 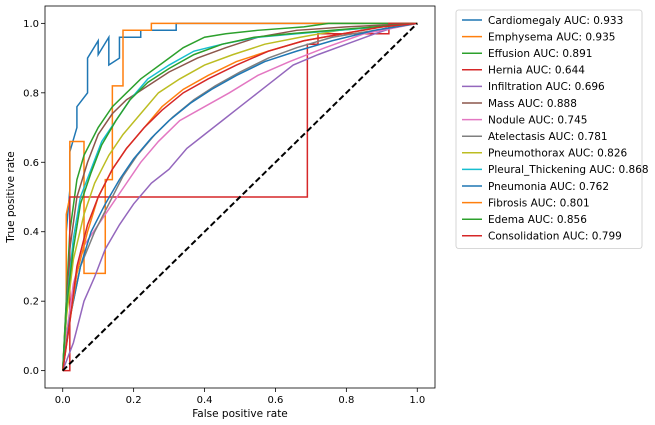 What do you see at coordinates (532, 104) in the screenshot?
I see `legend-entry-5: Mass AUC: 0.888` at bounding box center [532, 104].